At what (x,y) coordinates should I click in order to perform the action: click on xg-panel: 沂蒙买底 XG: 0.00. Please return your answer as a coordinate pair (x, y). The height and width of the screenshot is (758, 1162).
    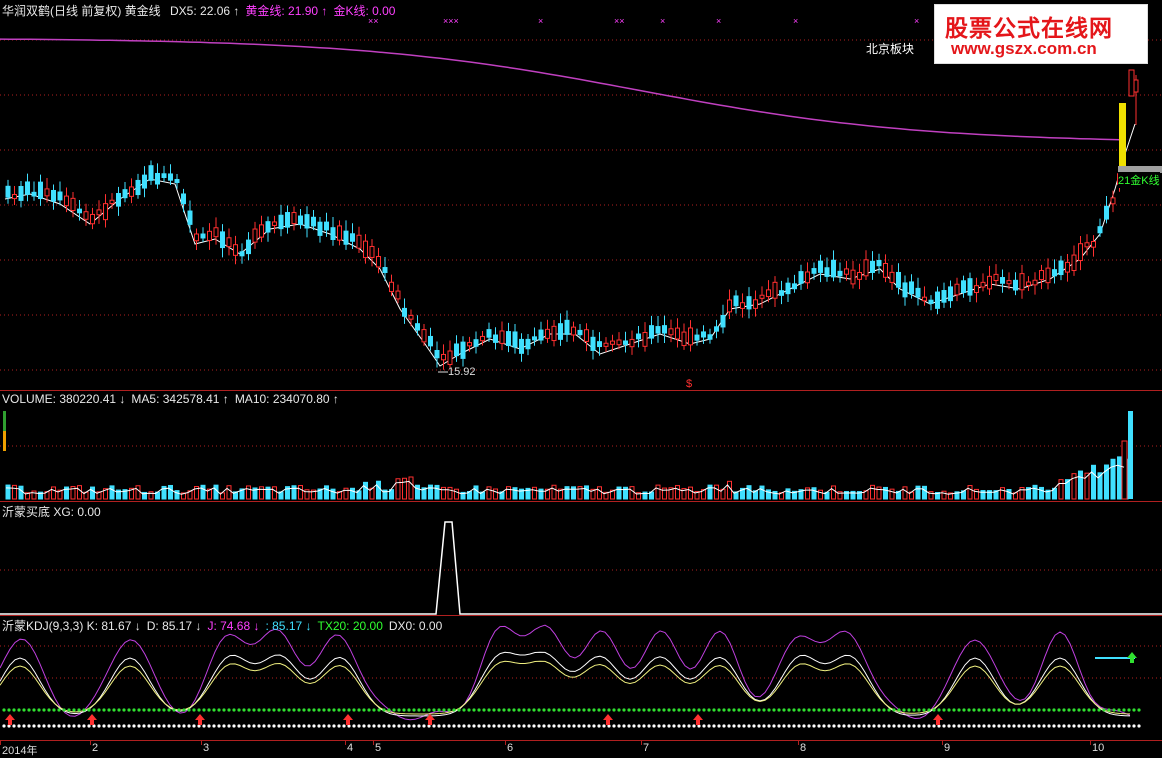
    Looking at the image, I should click on (581, 558).